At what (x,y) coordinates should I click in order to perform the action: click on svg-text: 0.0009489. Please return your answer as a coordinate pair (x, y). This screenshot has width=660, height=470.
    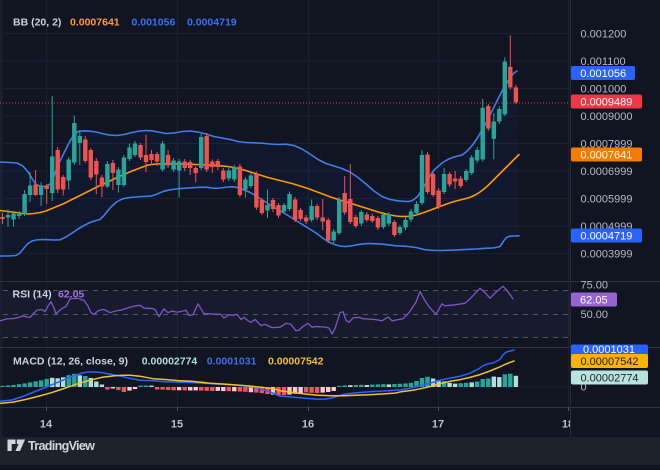
    Looking at the image, I should click on (606, 103).